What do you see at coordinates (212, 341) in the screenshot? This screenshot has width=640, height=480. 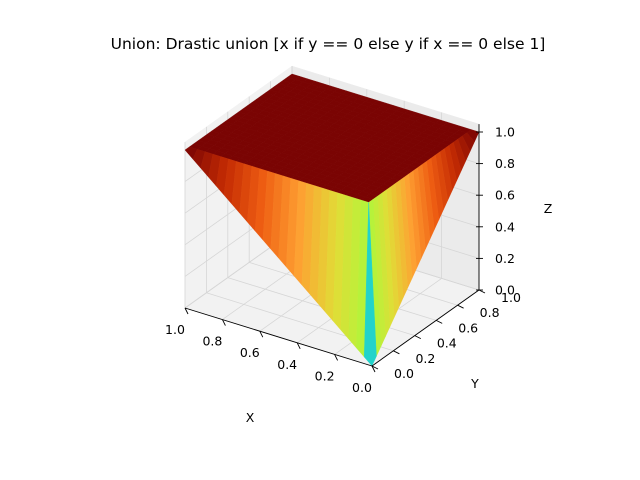 I see `x-tick-label: 0.8` at bounding box center [212, 341].